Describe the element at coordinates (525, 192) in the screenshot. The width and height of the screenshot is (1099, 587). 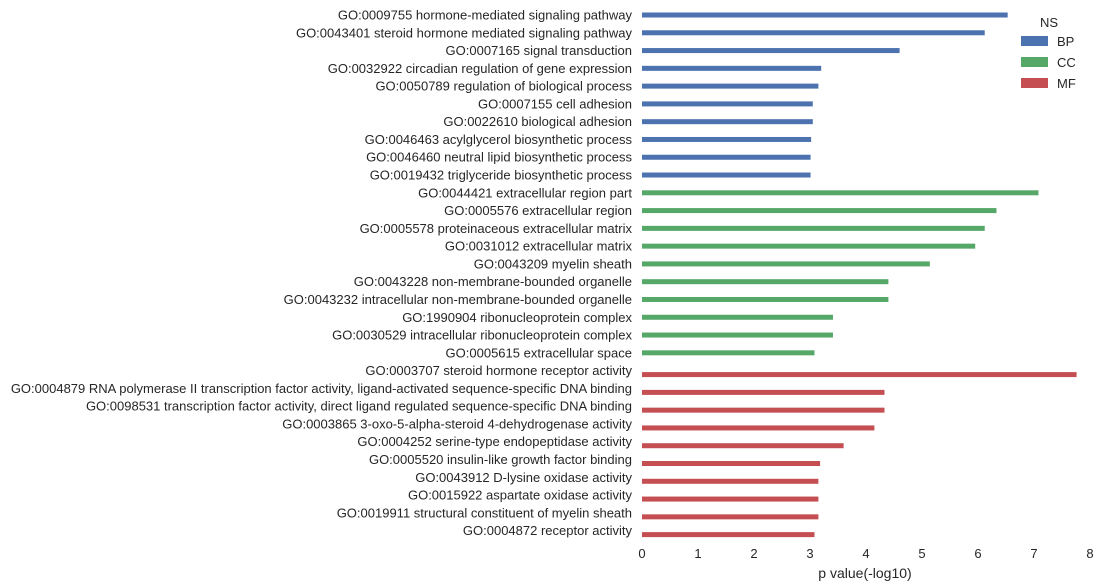
I see `category-label: GO:0044421 extracellular region part` at that location.